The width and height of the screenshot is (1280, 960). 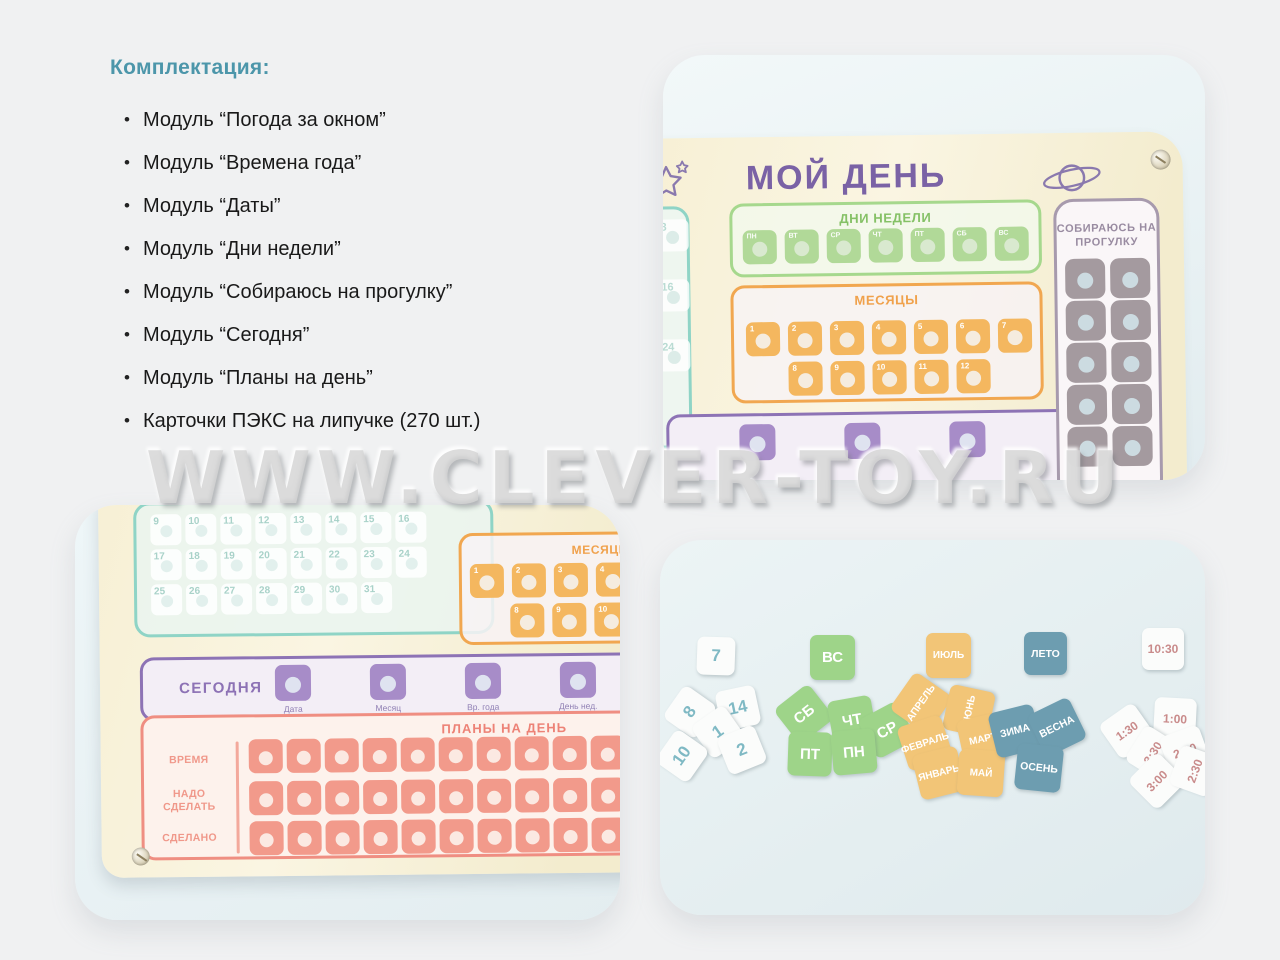 I want to click on month-tile: 5, so click(x=931, y=337).